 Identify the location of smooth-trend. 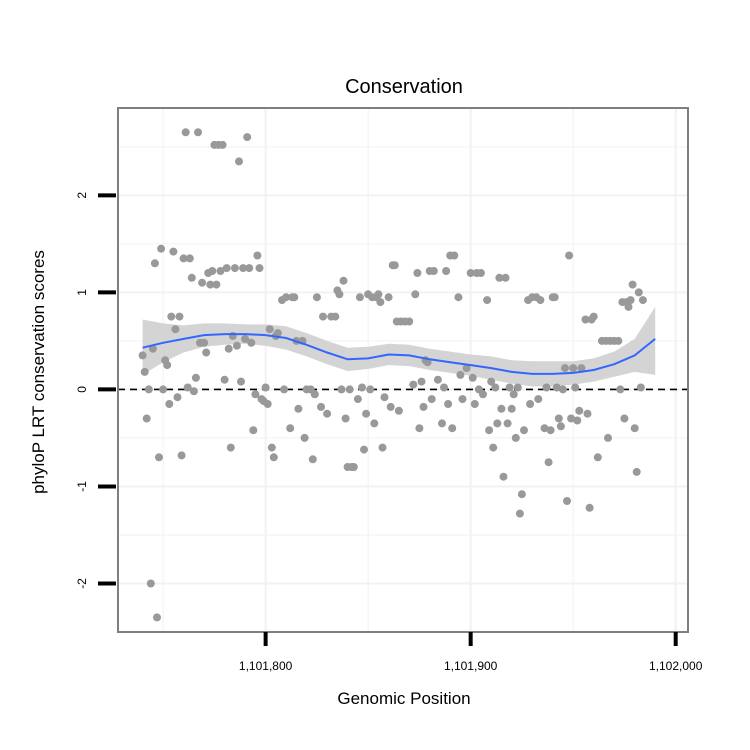
(399, 354).